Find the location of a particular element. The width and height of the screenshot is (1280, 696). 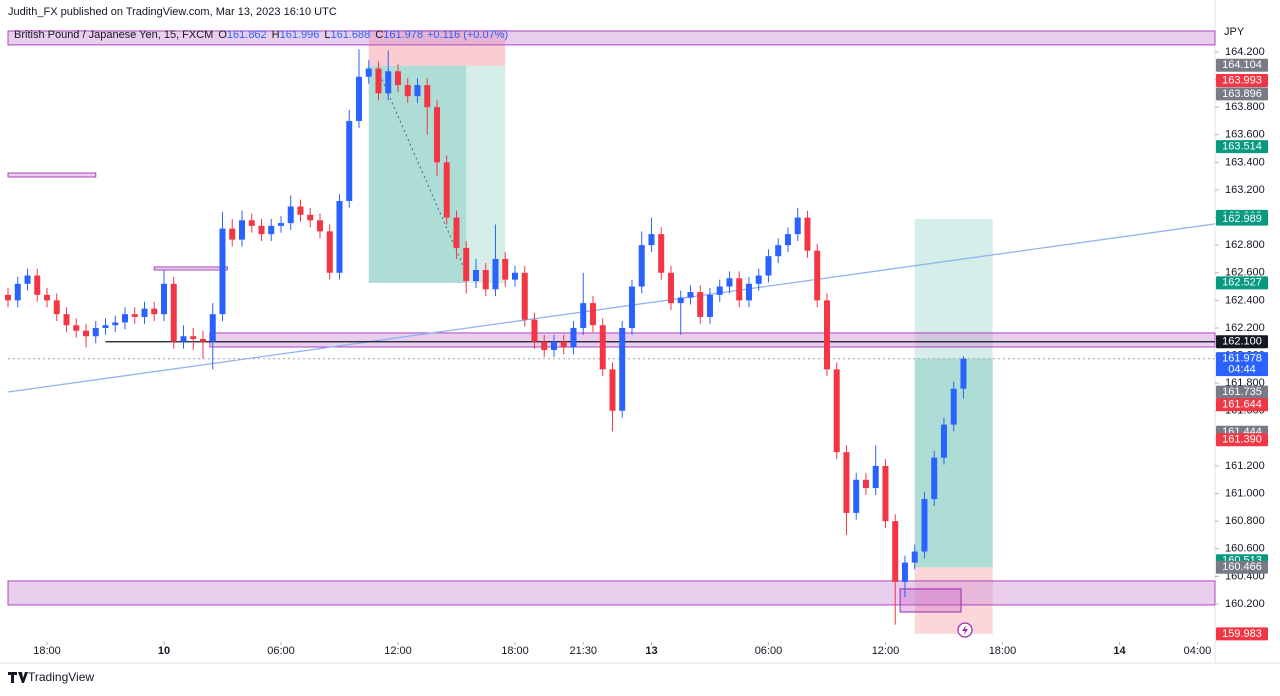

y-tick-label: 160.600 is located at coordinates (1245, 549).